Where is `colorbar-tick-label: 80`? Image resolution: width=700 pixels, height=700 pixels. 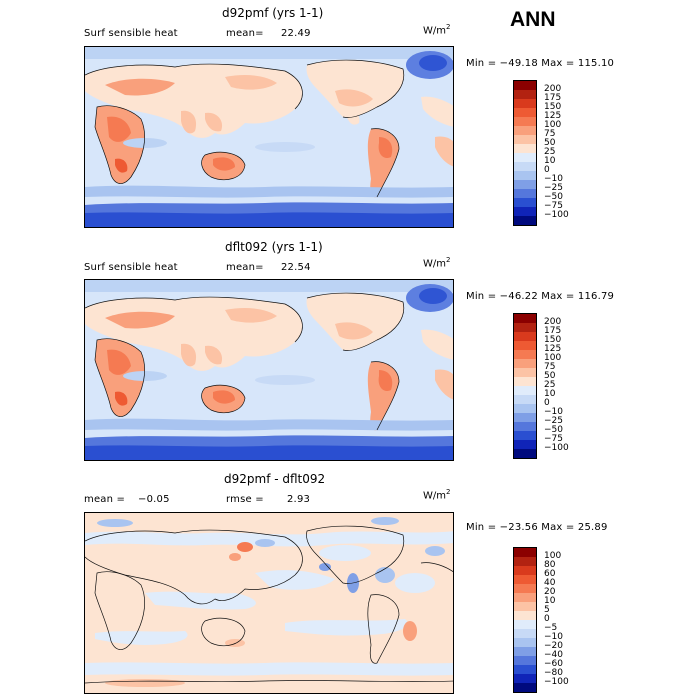
colorbar-tick-label: 80 is located at coordinates (550, 565).